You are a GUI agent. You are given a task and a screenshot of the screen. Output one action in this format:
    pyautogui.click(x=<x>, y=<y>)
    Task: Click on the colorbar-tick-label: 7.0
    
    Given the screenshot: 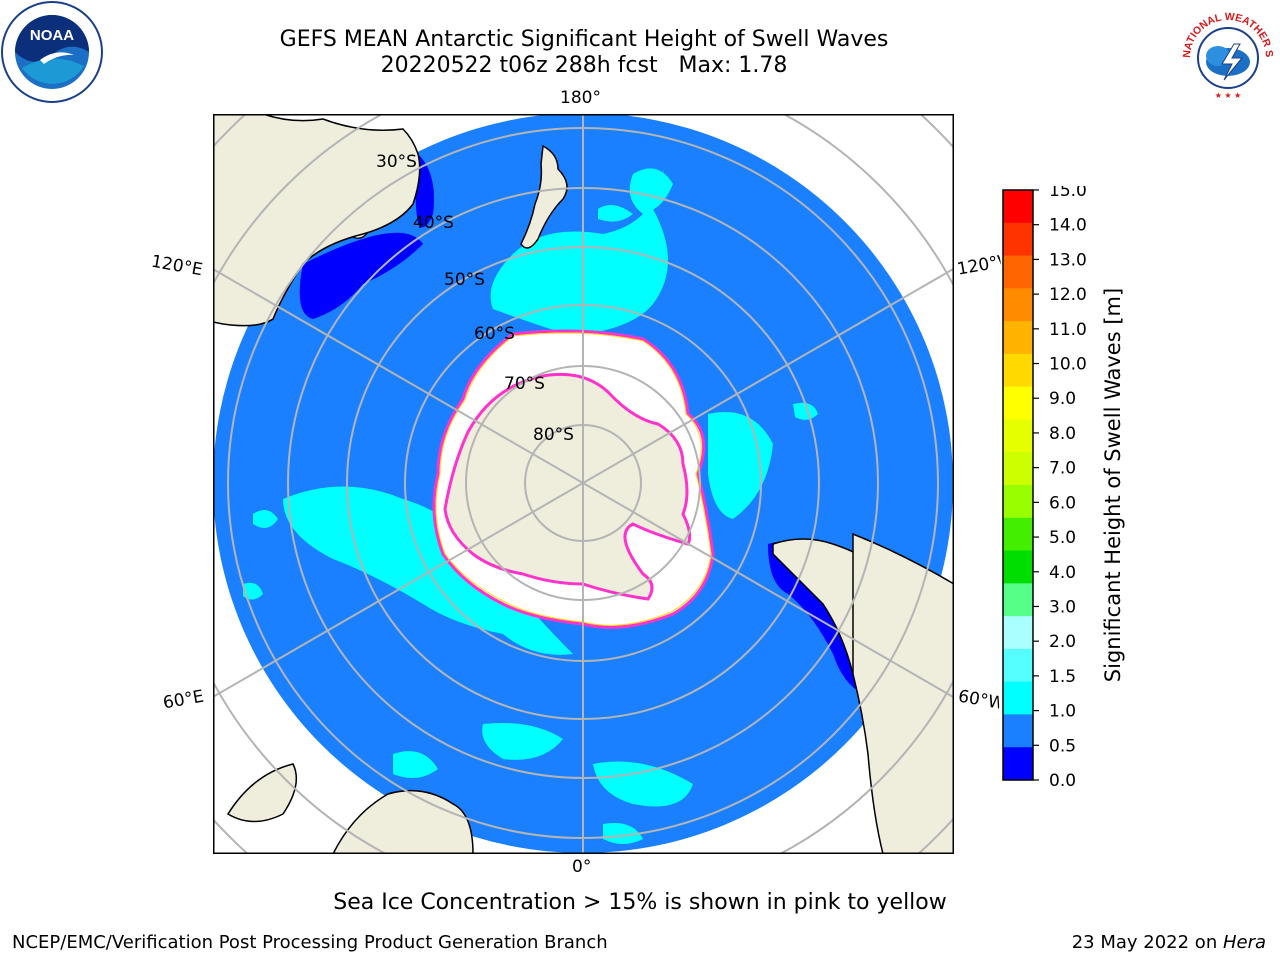 What is the action you would take?
    pyautogui.click(x=1062, y=469)
    